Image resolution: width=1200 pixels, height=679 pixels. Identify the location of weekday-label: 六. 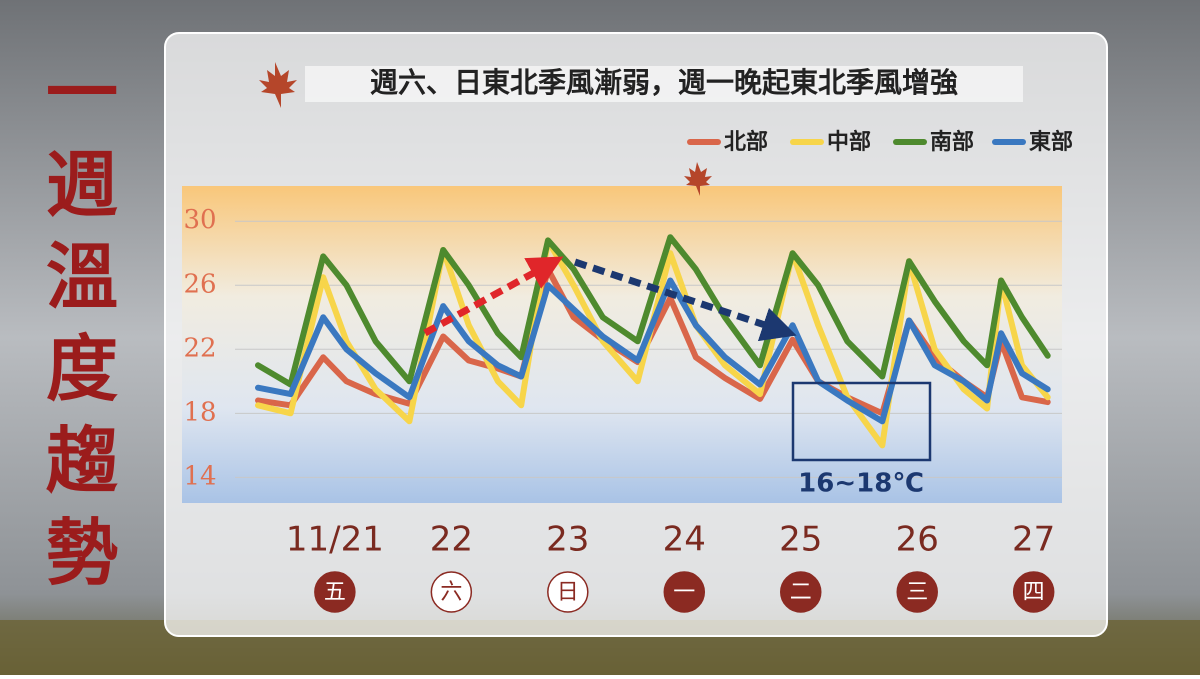
(451, 592).